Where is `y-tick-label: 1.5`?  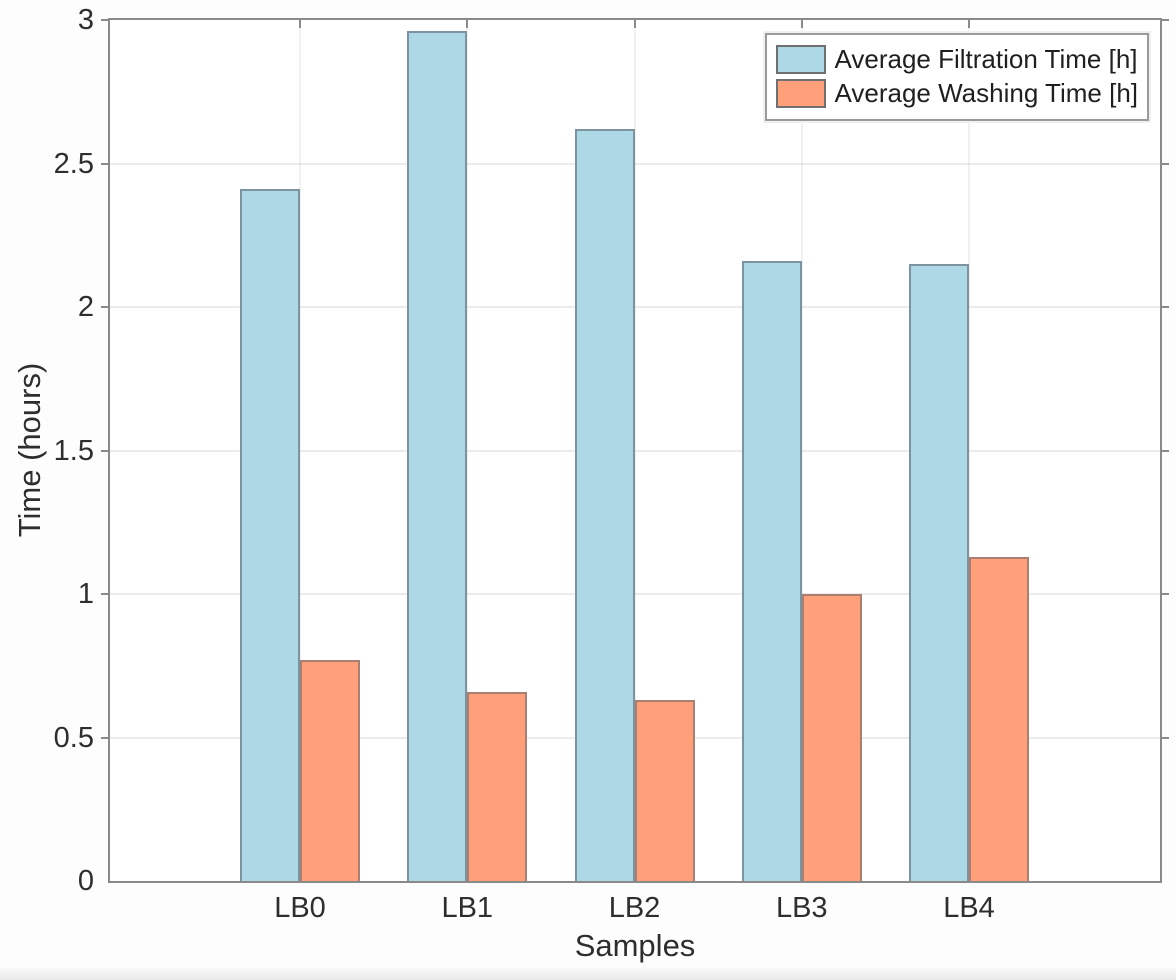
y-tick-label: 1.5 is located at coordinates (73, 450).